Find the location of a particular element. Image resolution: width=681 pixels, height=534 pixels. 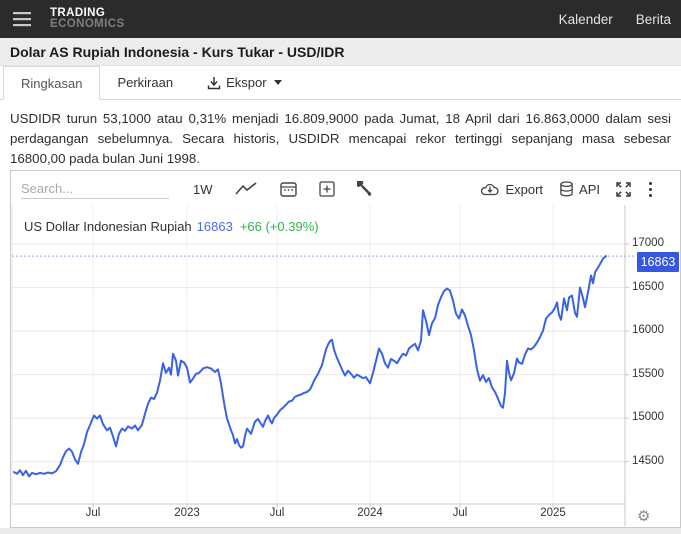

tab-label: Ekspor is located at coordinates (246, 82).